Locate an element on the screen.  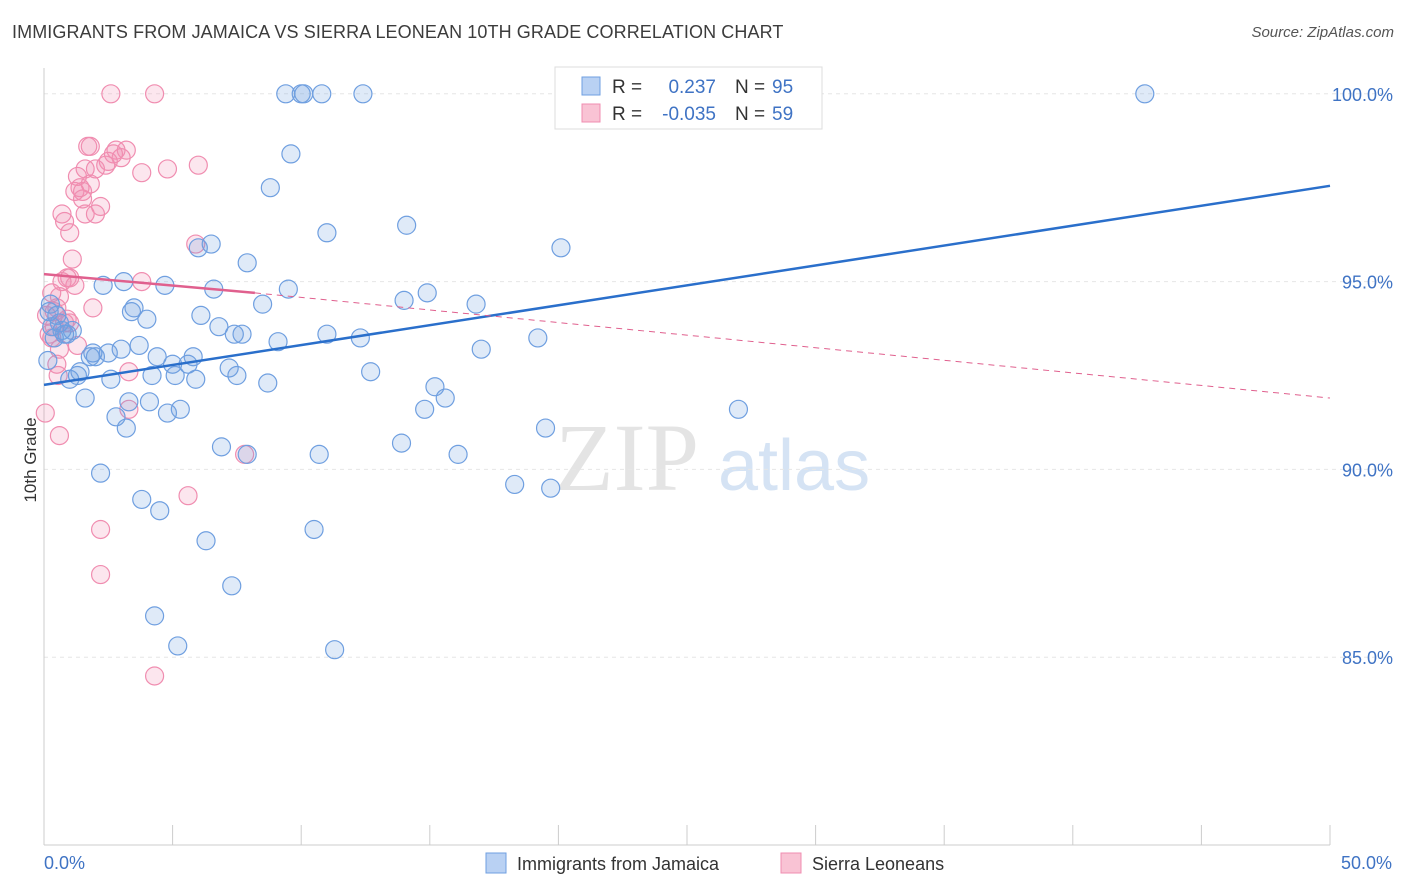
stats-swatch-sierra is located at coordinates (591, 113).